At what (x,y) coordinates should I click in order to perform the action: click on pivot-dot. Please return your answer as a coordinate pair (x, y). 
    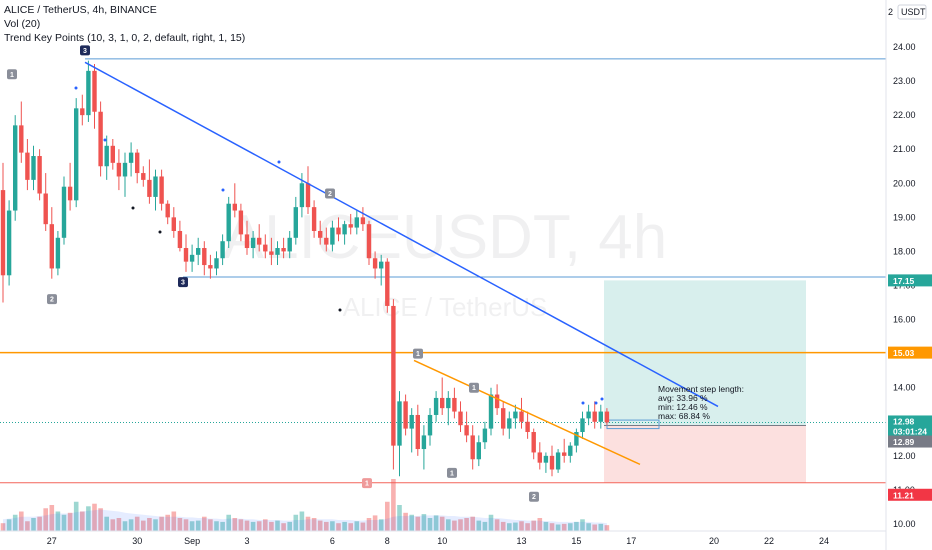
    Looking at the image, I should click on (160, 232).